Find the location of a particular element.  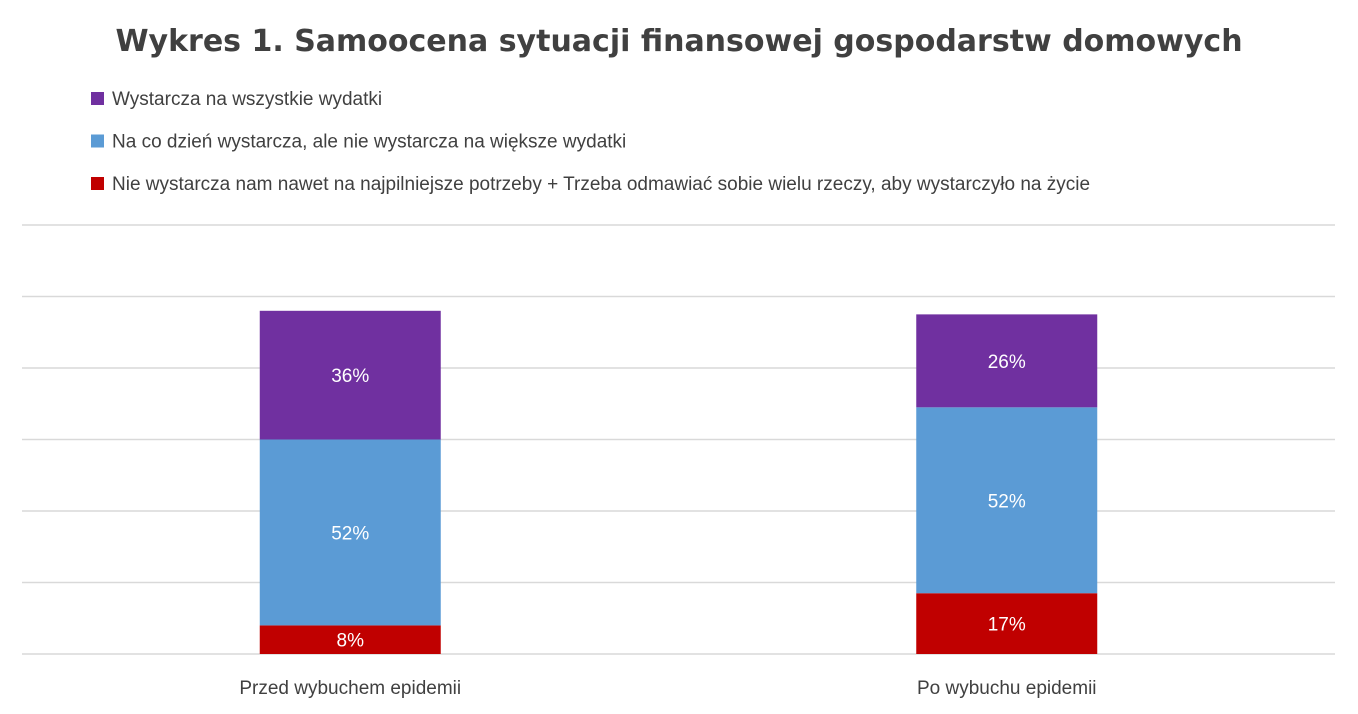

legend-label: Wystarcza na wszystkie wydatki is located at coordinates (247, 99).